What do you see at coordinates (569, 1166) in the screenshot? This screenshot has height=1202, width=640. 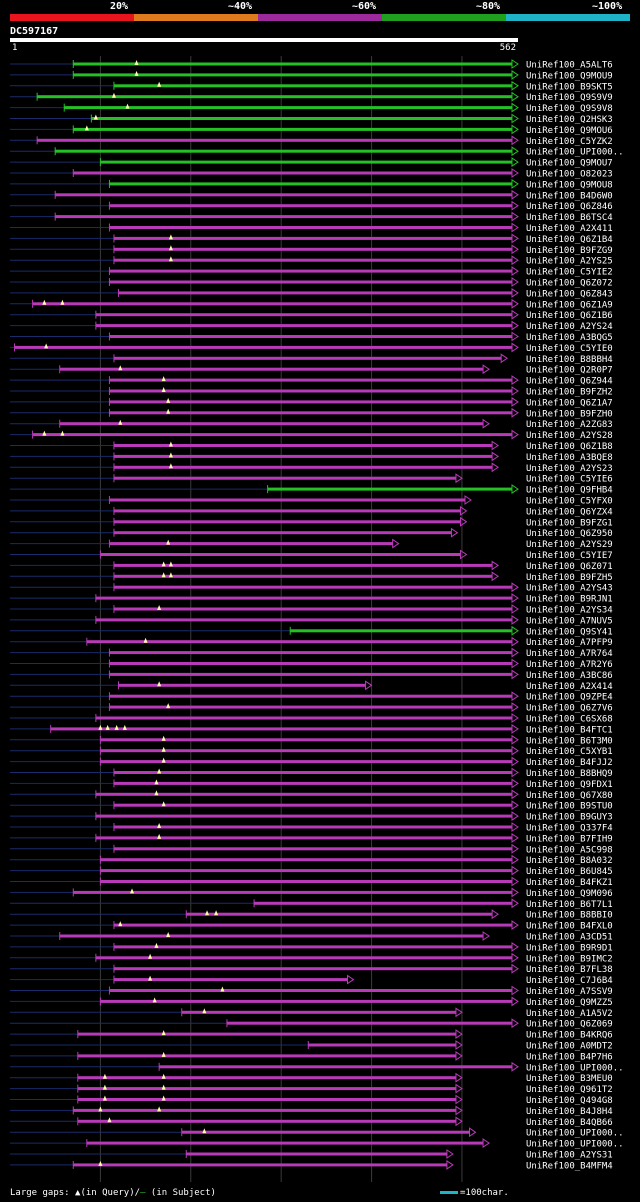 I see `subject-id-label: UniRef100_B4MFM4` at bounding box center [569, 1166].